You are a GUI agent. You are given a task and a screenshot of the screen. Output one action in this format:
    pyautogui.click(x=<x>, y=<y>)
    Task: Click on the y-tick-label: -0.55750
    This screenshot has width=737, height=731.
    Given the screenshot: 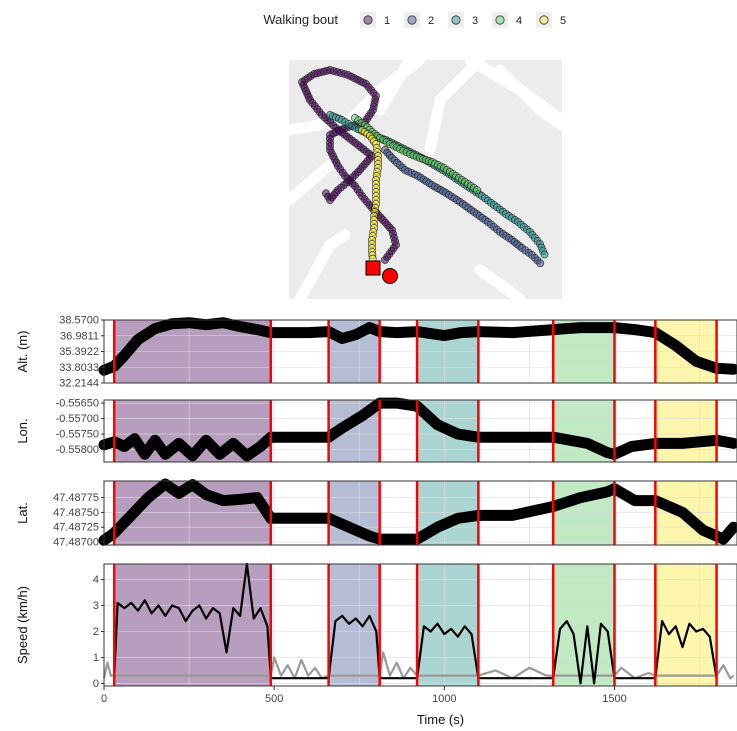 What is the action you would take?
    pyautogui.click(x=77, y=435)
    